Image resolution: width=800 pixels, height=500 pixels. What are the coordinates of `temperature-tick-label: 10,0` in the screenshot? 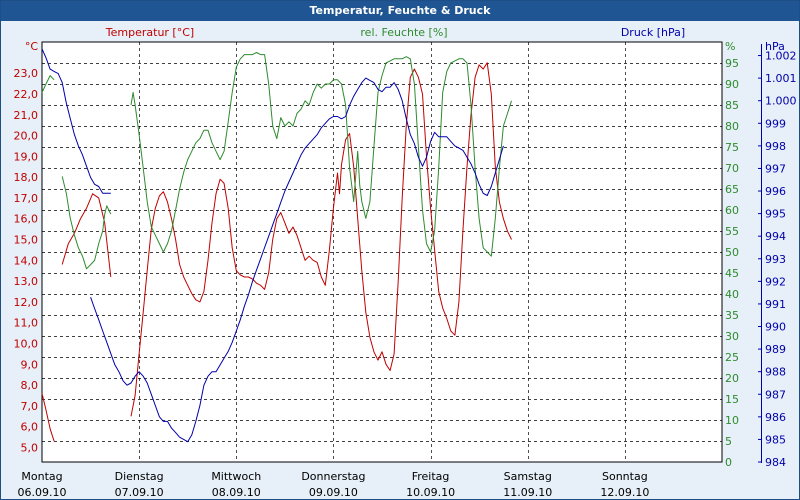 It's located at (26, 343).